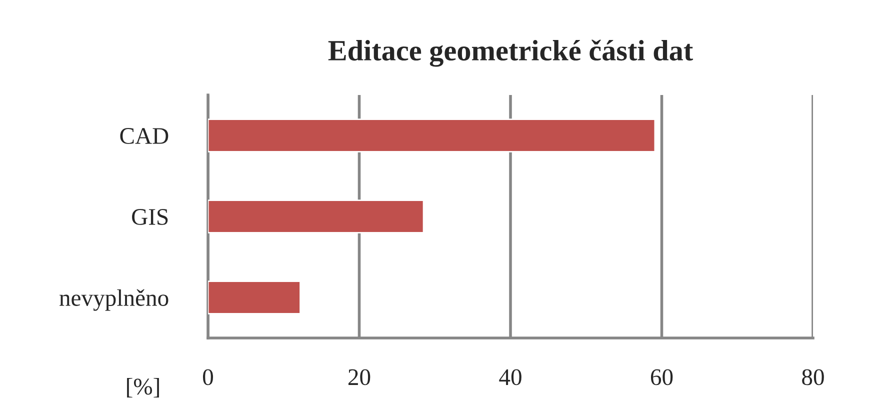  I want to click on chart-title: Editace geometrické části dat, so click(511, 53).